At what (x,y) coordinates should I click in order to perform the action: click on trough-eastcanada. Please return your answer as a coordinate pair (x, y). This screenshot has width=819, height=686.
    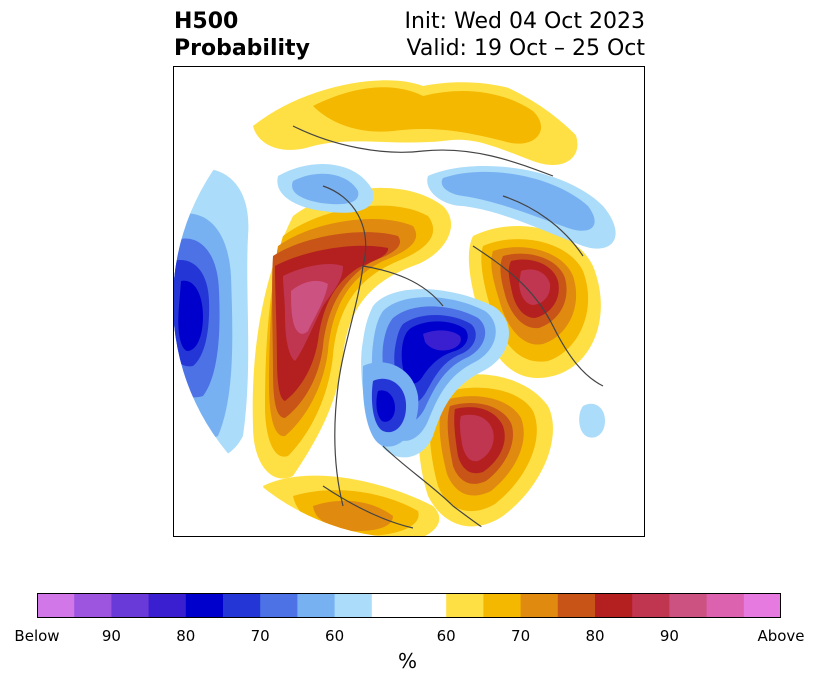
    Looking at the image, I should click on (385, 406).